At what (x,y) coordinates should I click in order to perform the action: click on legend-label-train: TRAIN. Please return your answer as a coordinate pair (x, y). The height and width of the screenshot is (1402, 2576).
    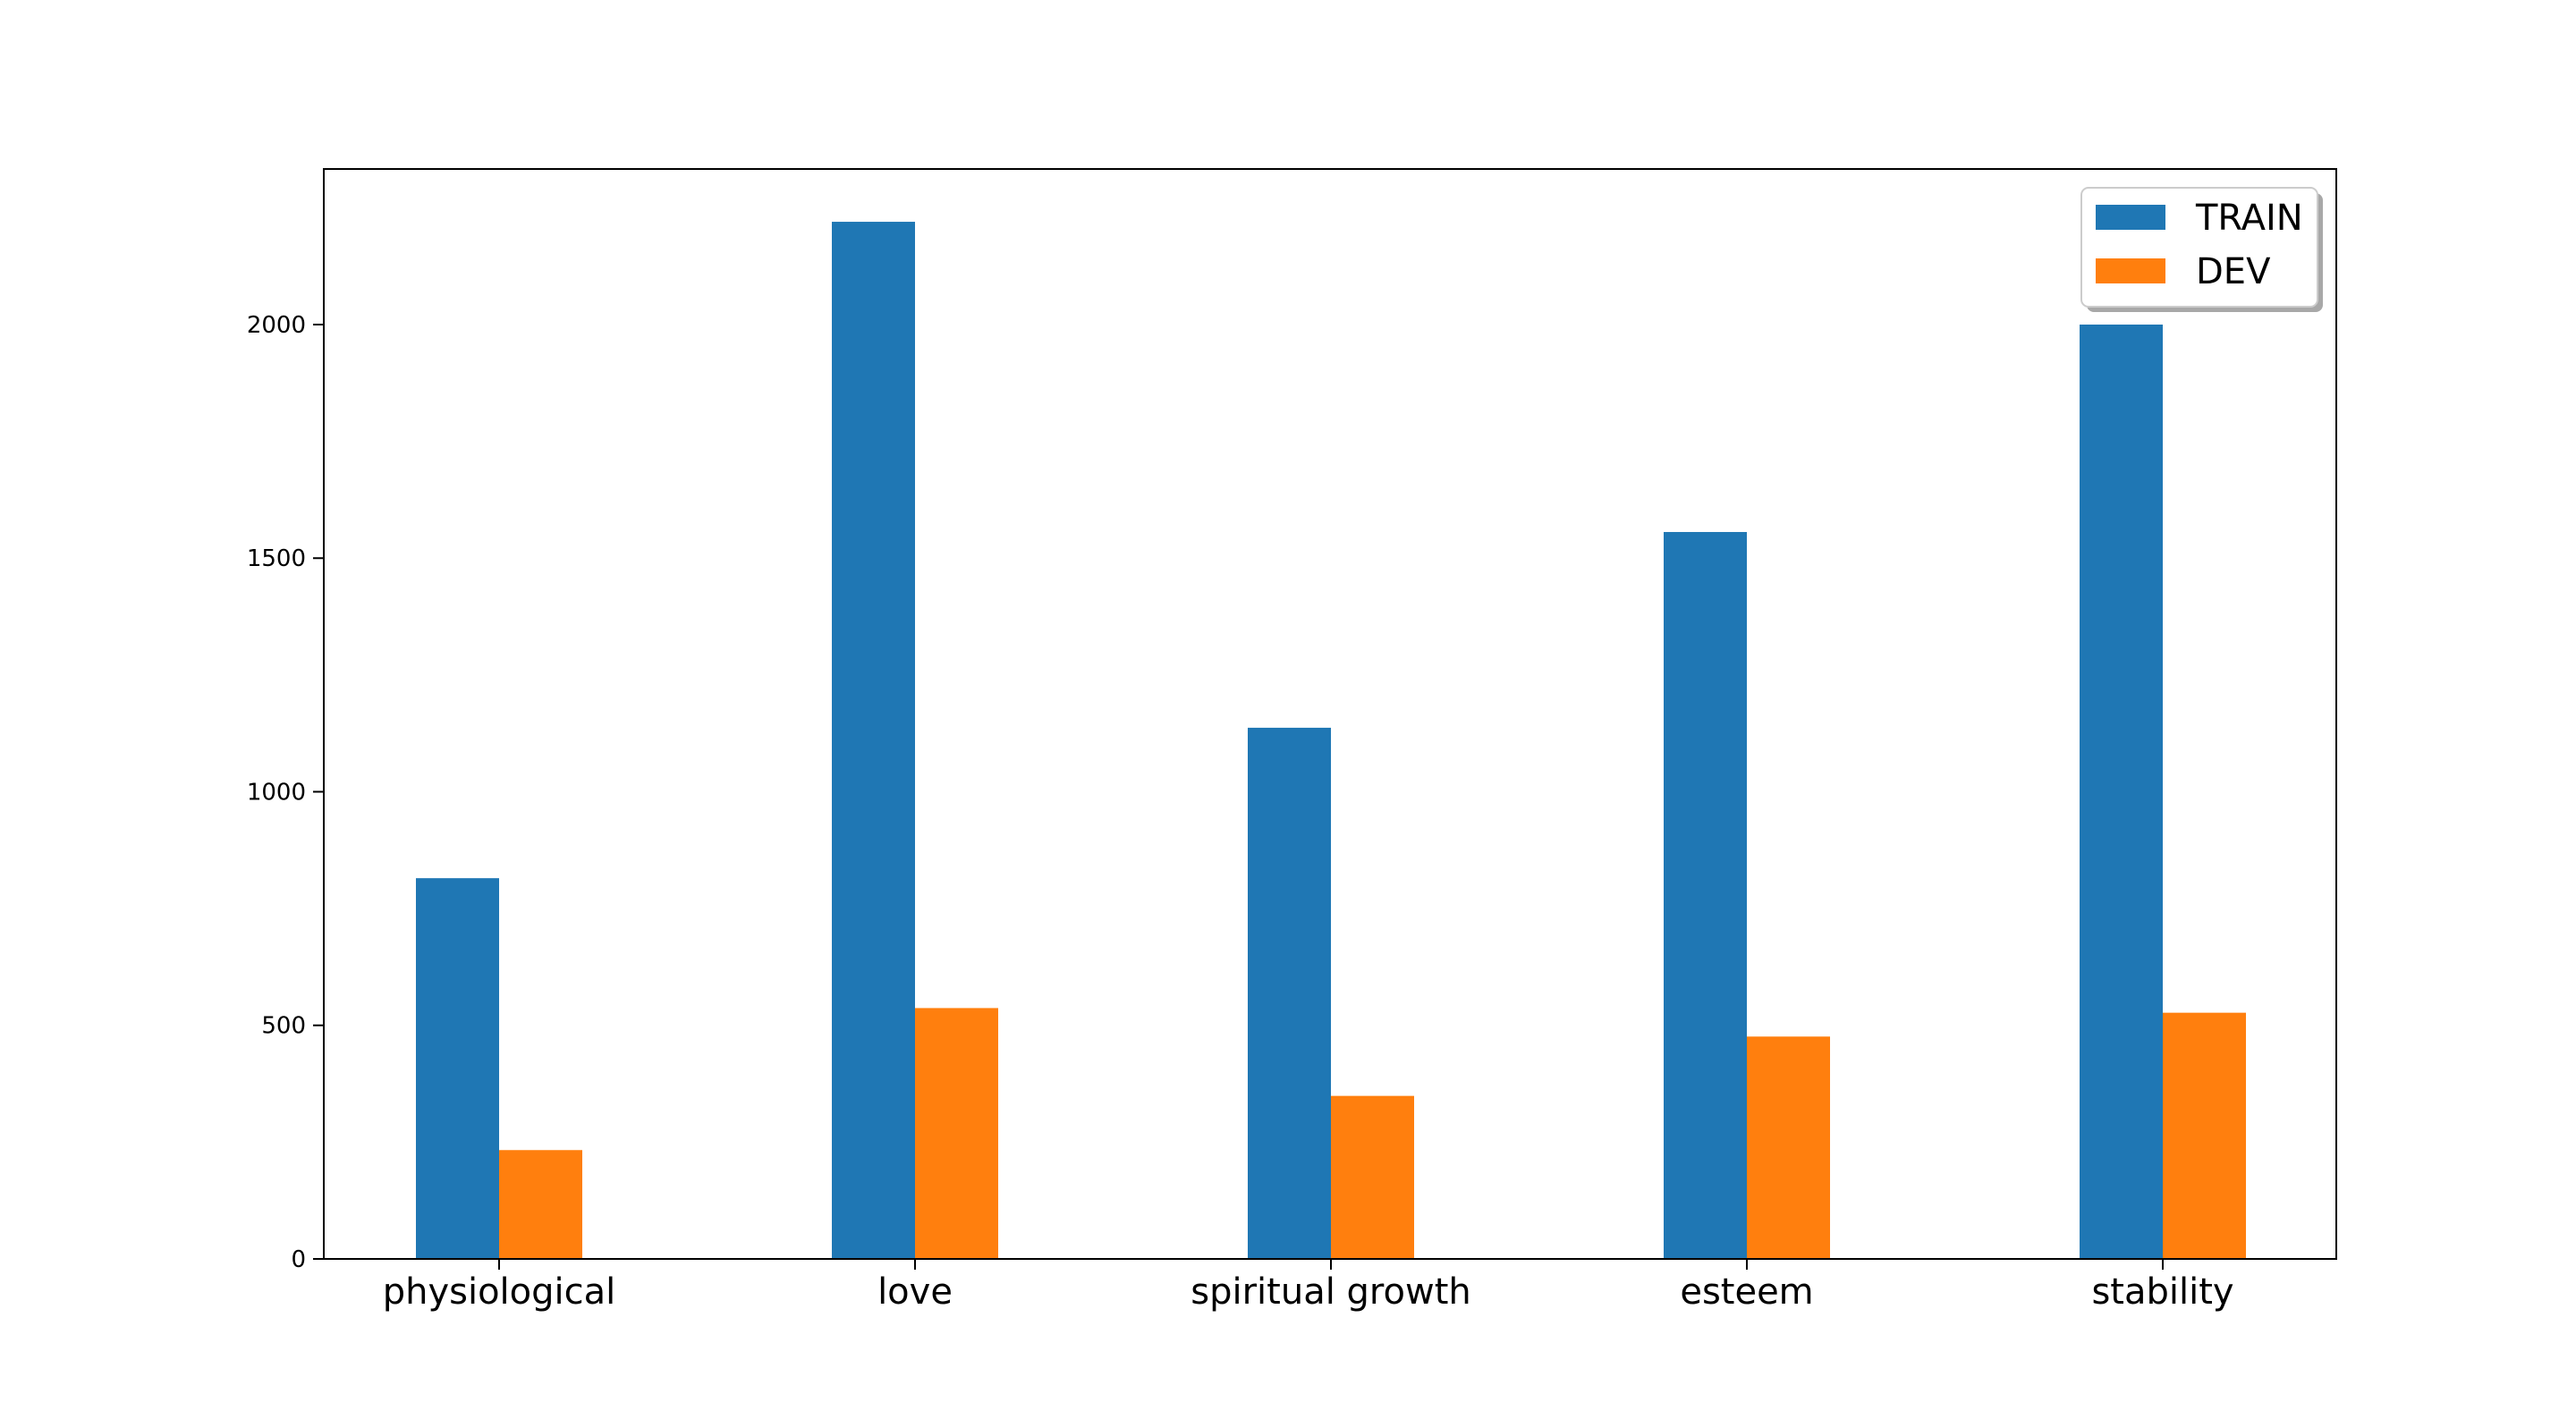
    Looking at the image, I should click on (2249, 218).